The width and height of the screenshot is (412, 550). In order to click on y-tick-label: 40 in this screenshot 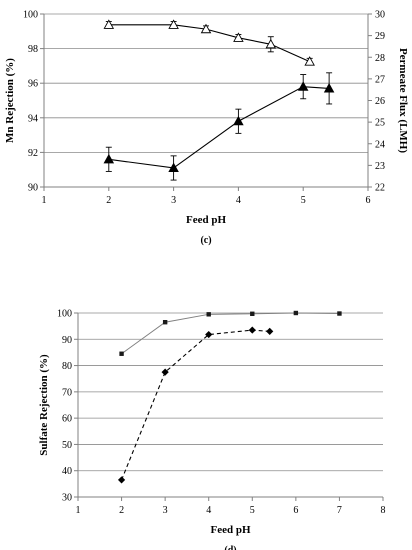, I will do `click(67, 471)`.